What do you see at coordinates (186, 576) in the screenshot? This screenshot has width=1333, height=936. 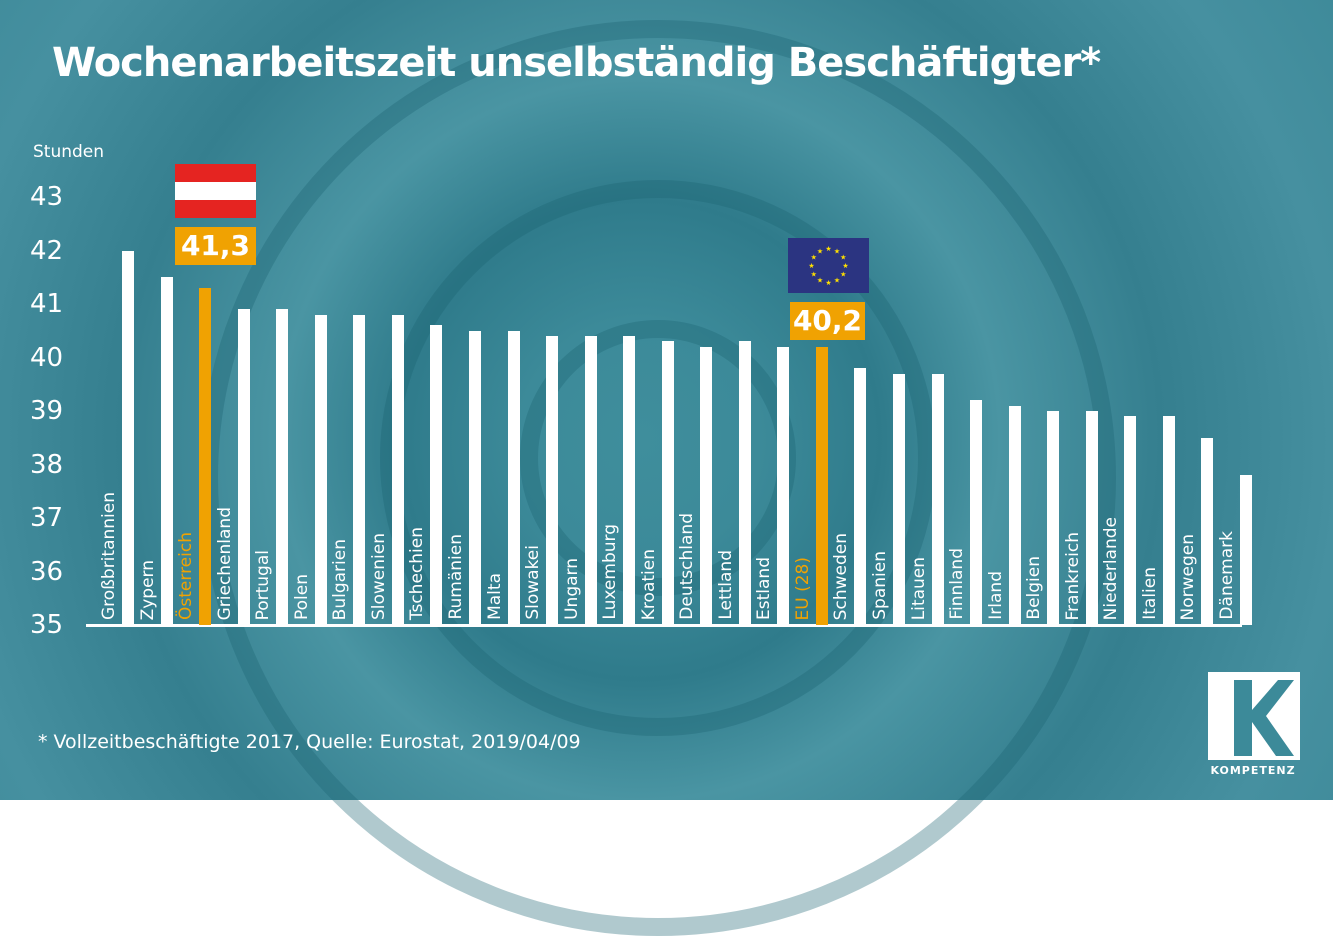 I see `x-tick-label: Österreich` at bounding box center [186, 576].